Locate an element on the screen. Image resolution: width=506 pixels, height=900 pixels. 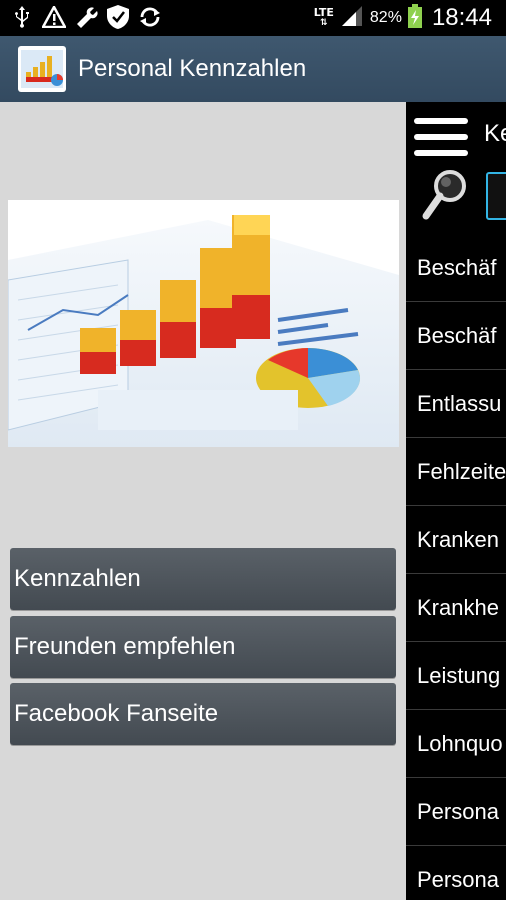
warning-icon is located at coordinates (54, 17).